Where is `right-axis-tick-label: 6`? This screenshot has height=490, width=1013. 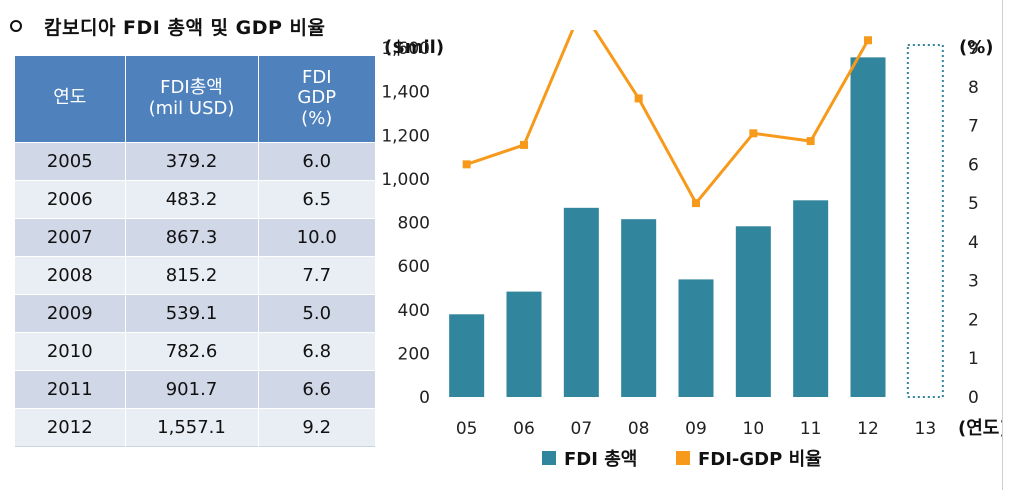
right-axis-tick-label: 6 is located at coordinates (973, 165).